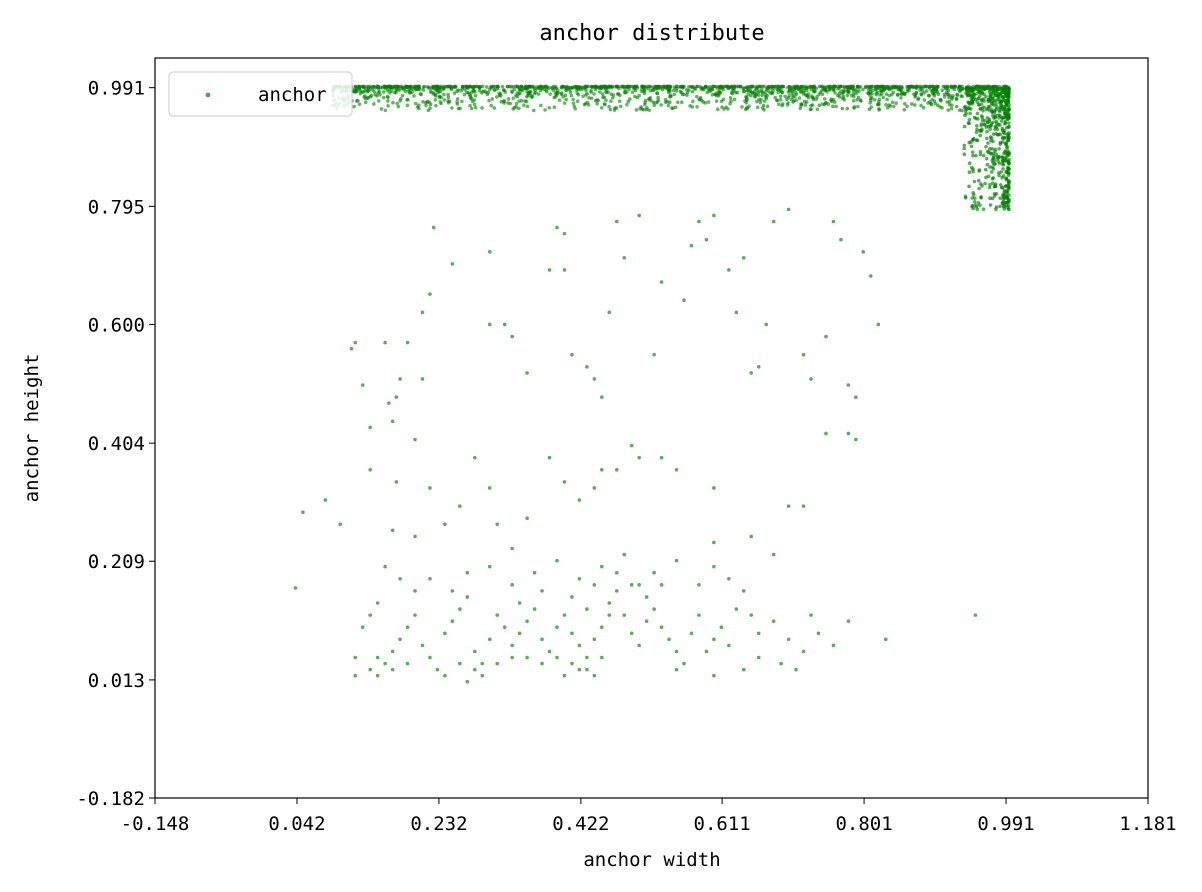  I want to click on legend-label-anchor: anchor, so click(292, 95).